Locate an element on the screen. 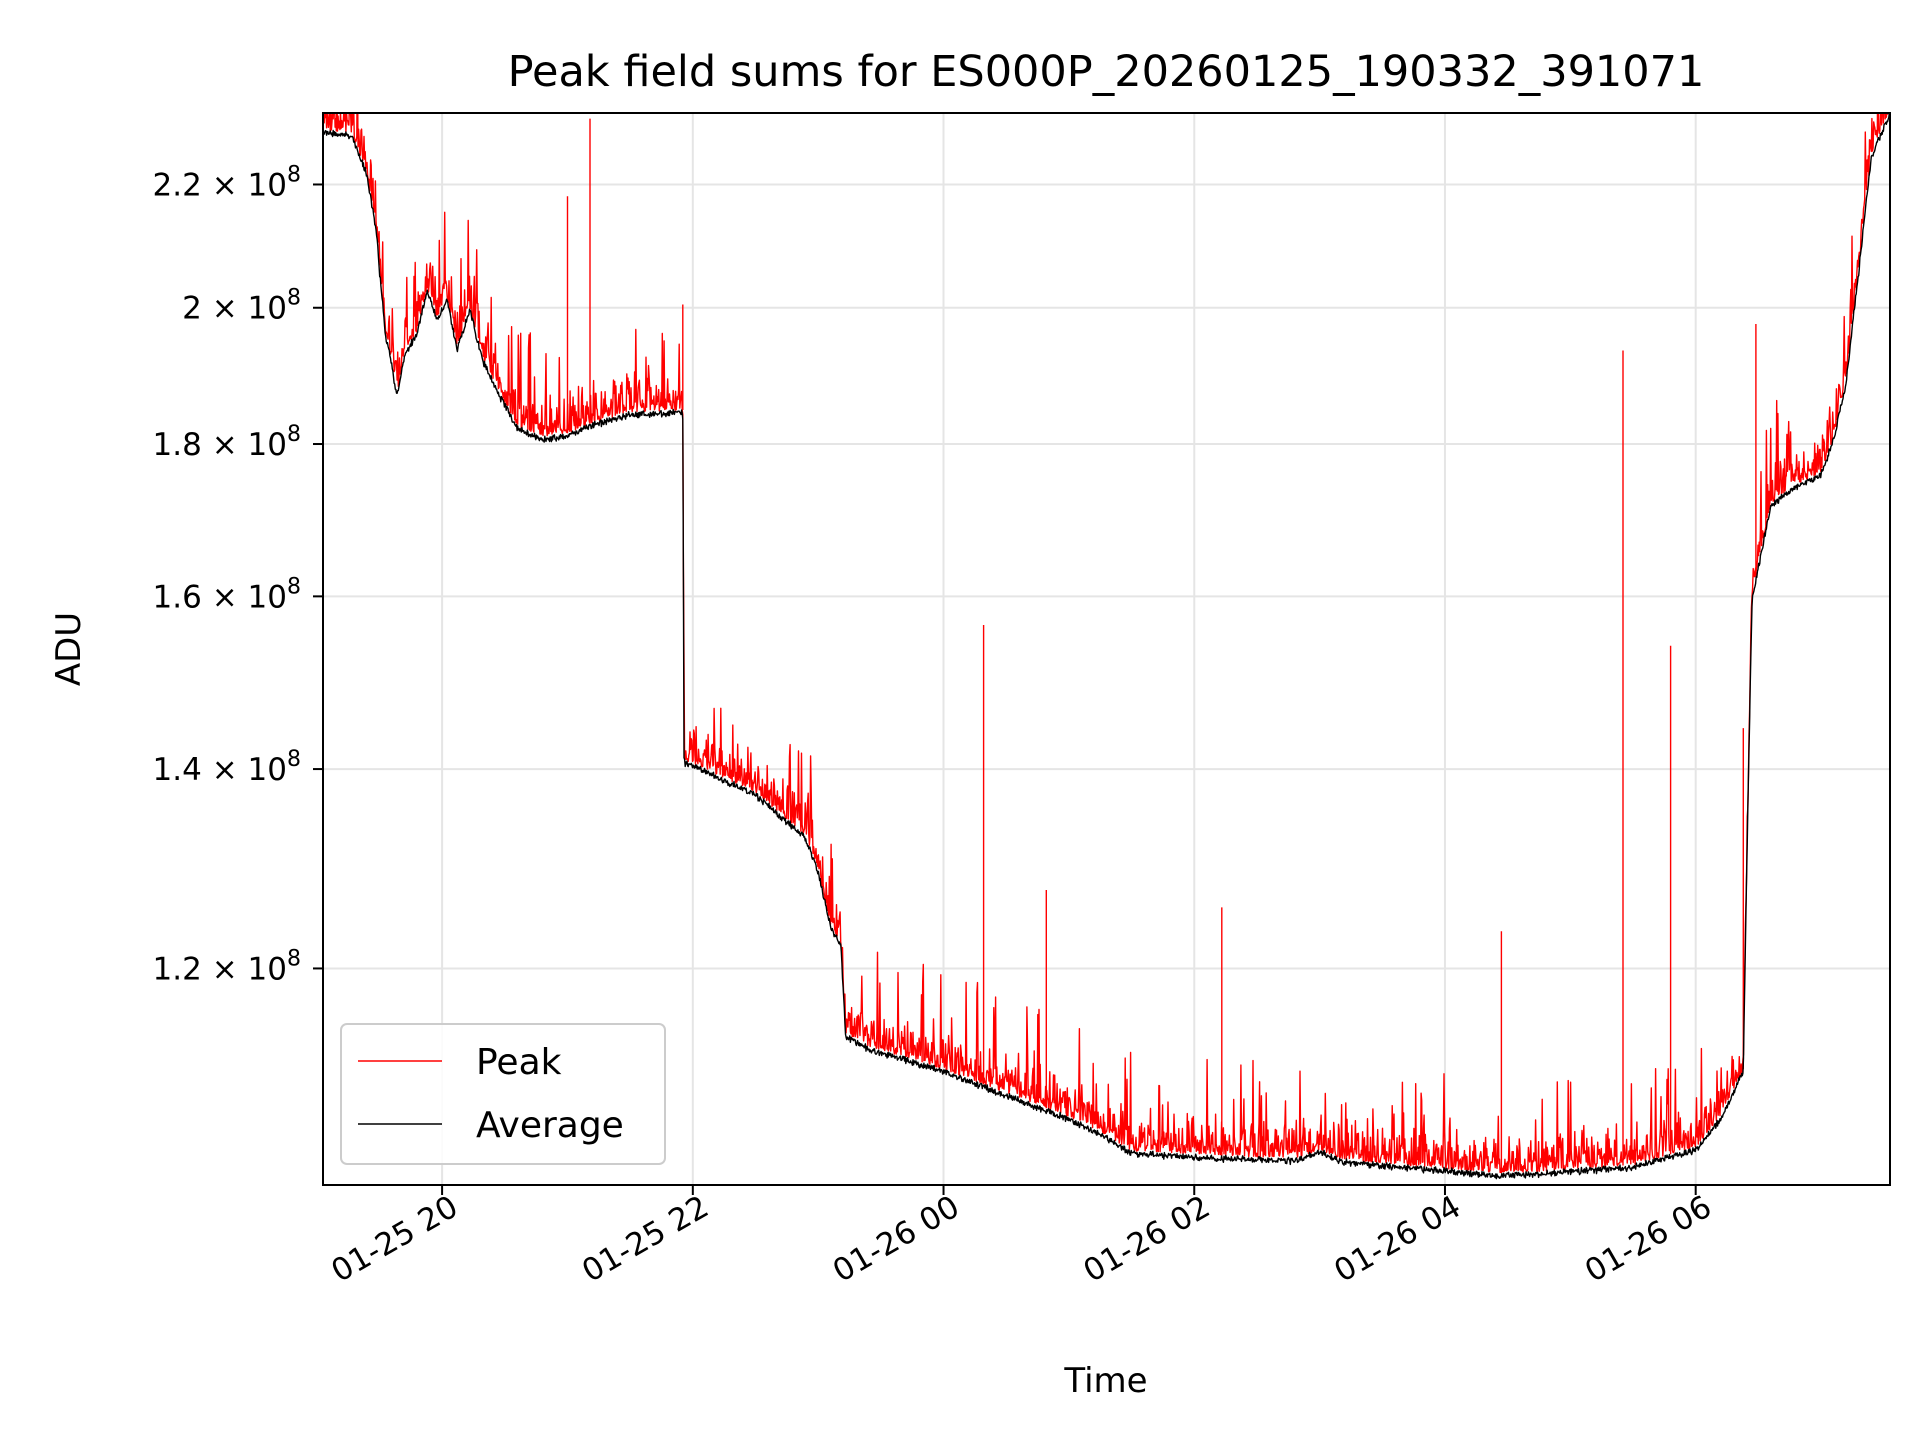  y-tick-label: 1.6 × 108 is located at coordinates (227, 594).